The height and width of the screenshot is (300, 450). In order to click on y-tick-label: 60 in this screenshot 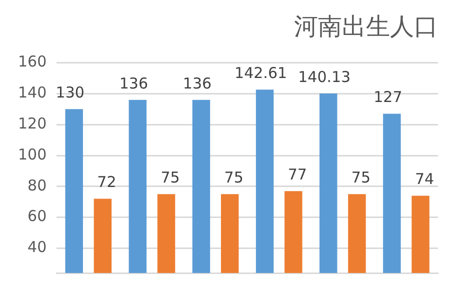, I will do `click(37, 216)`.